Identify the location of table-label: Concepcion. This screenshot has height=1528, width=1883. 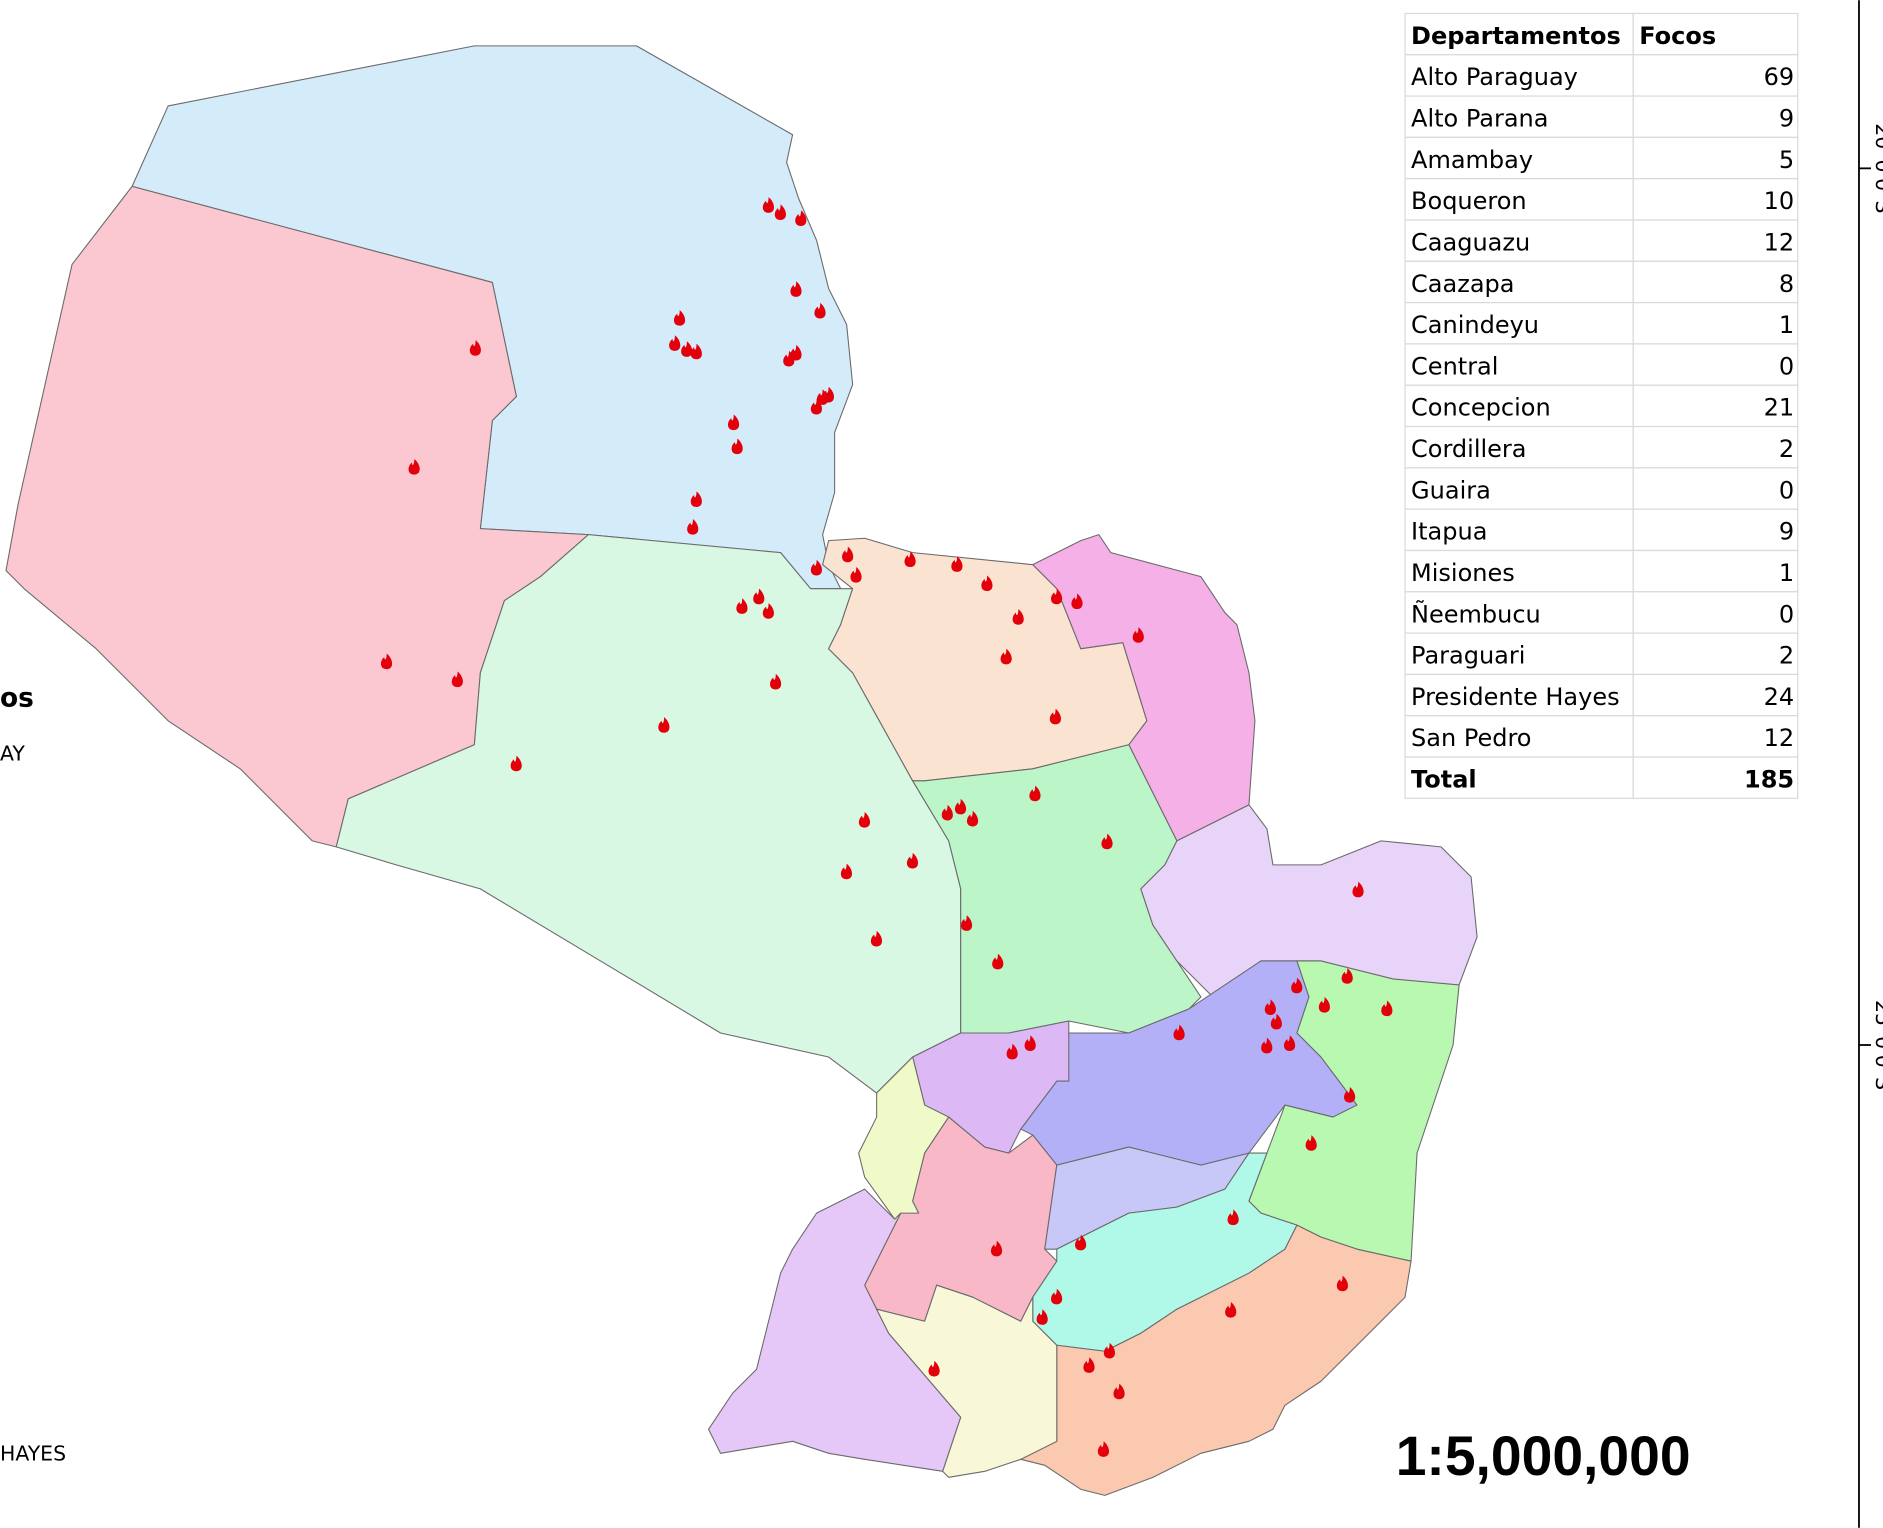
(1481, 408).